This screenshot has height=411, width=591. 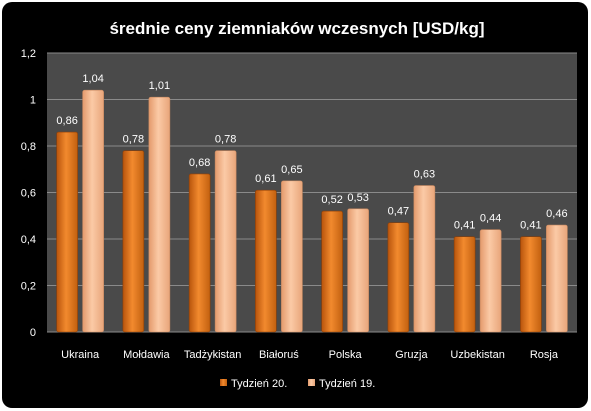 What do you see at coordinates (199, 163) in the screenshot?
I see `data-label: 0,68` at bounding box center [199, 163].